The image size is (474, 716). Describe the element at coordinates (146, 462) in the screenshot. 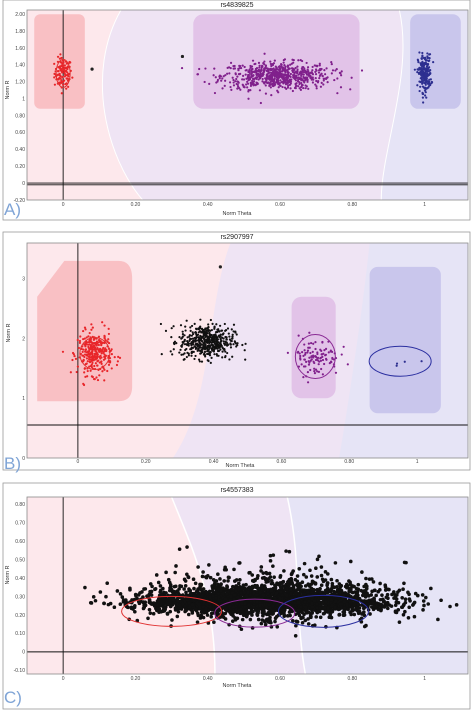

I see `panel-b-x-tick-label: 0.20` at that location.